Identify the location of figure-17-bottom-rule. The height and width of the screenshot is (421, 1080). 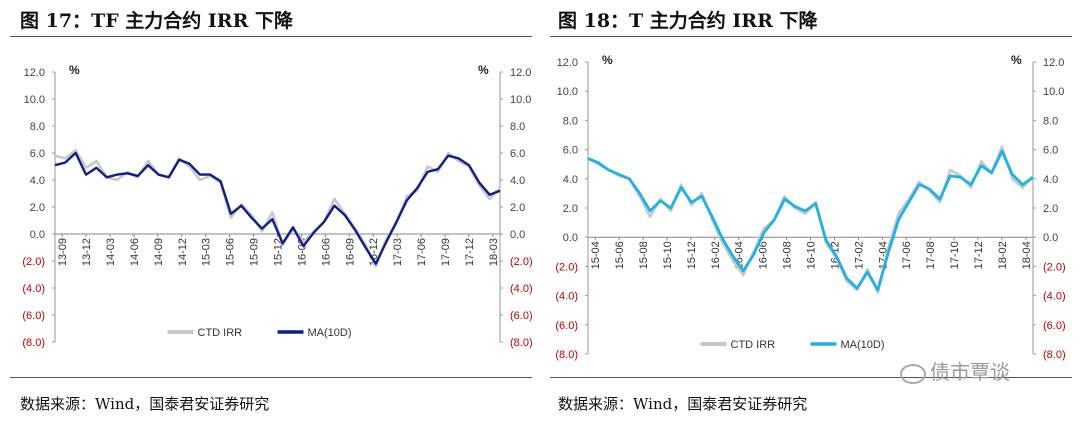
(271, 377).